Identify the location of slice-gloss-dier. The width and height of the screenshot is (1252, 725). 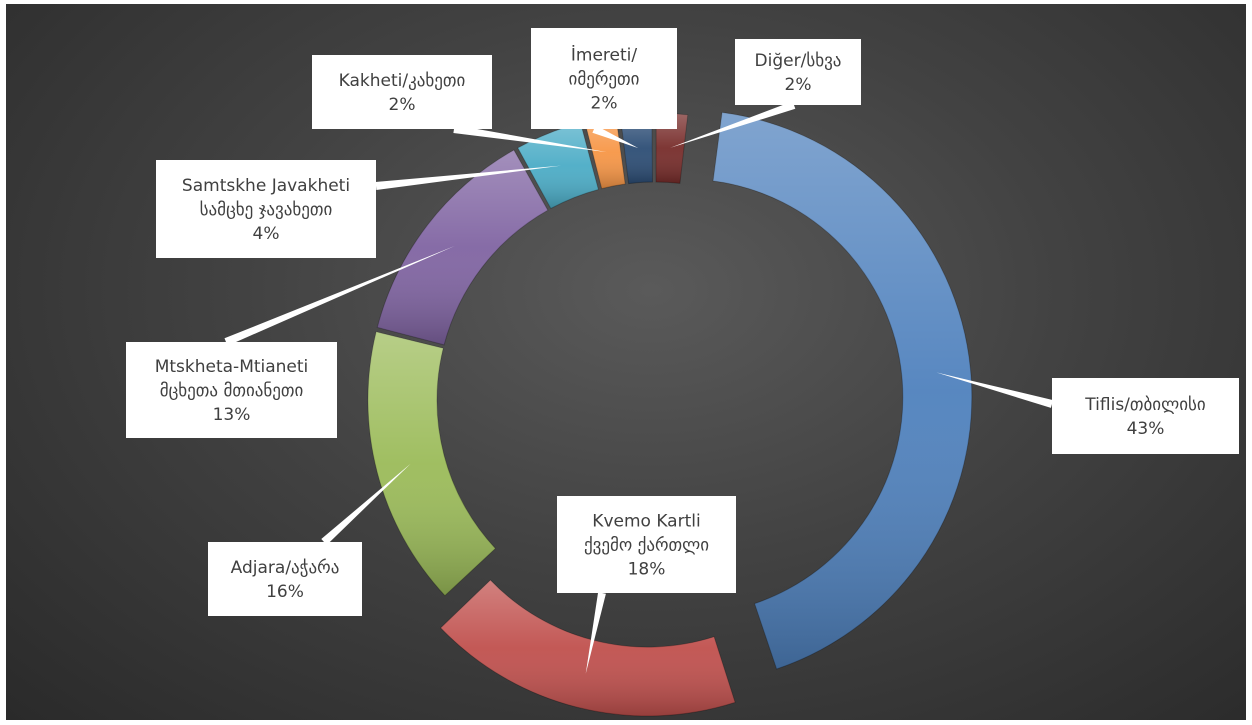
(672, 148).